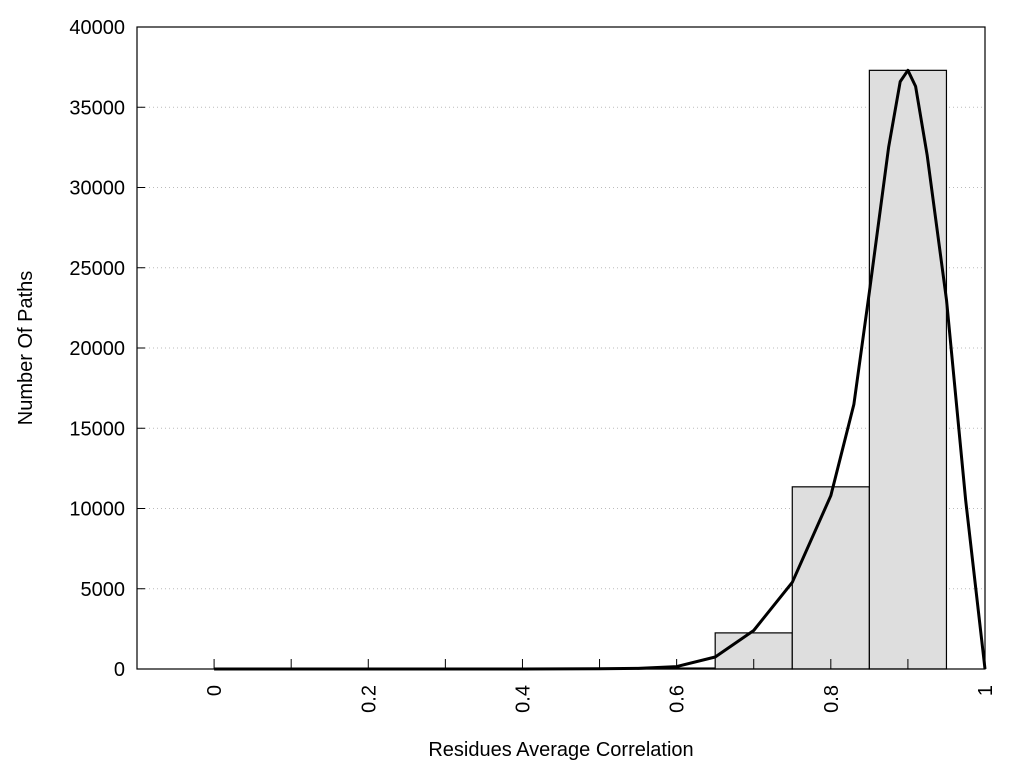  I want to click on y-tick-label: 15000, so click(97, 429).